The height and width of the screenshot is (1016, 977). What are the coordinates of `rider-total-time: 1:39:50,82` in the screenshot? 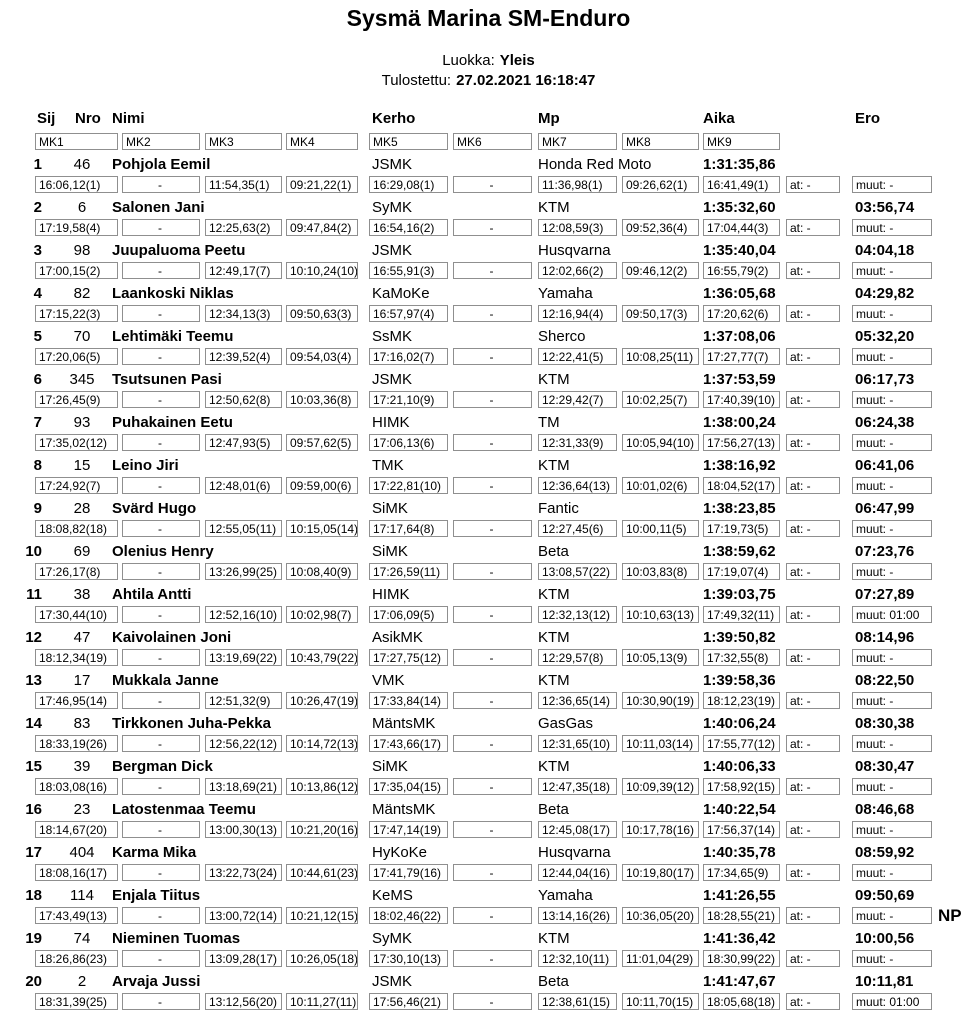 It's located at (739, 637).